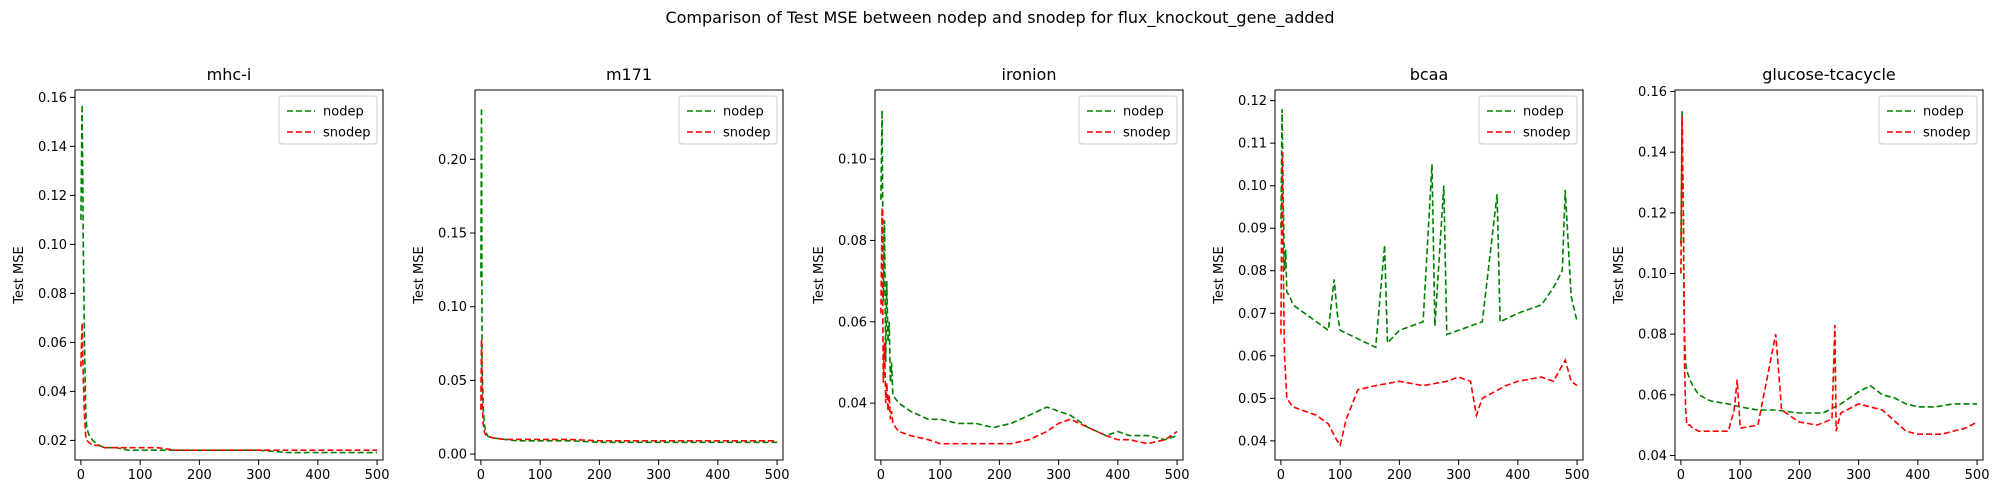  I want to click on y-tick-label: 0.09, so click(1252, 229).